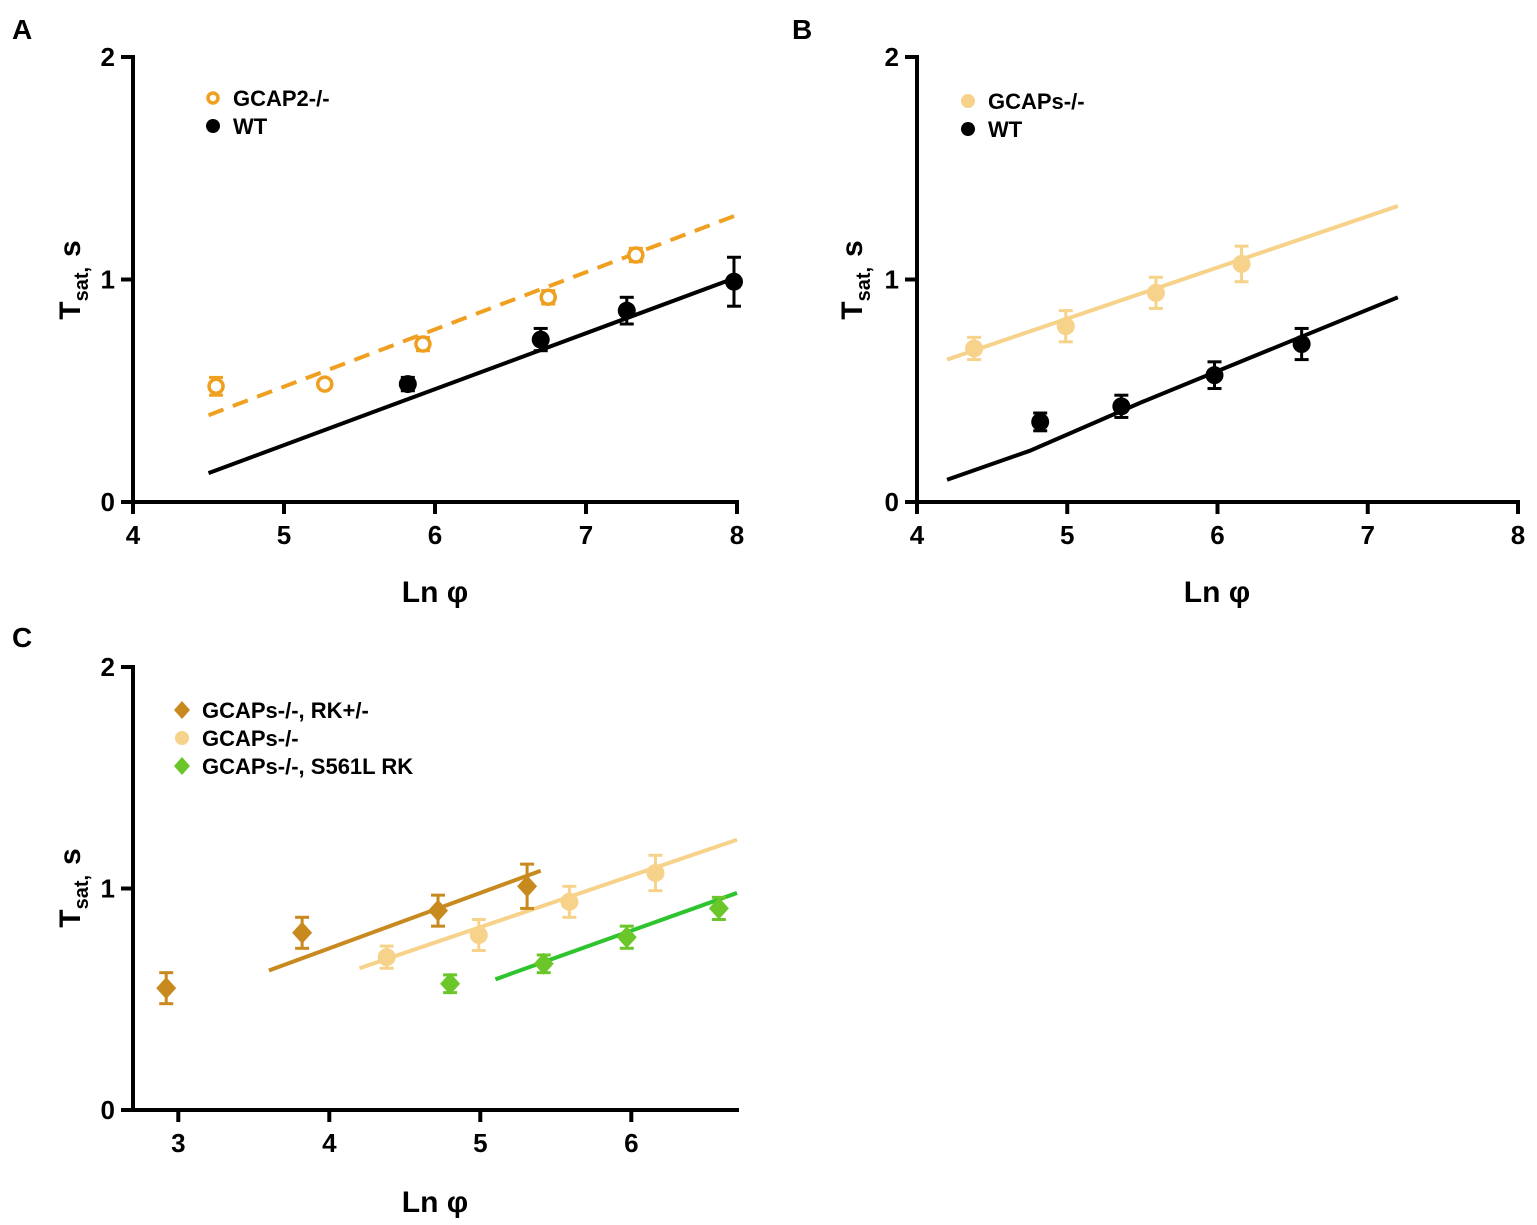 This screenshot has height=1225, width=1537. What do you see at coordinates (22, 637) in the screenshot?
I see `panel-label: C` at bounding box center [22, 637].